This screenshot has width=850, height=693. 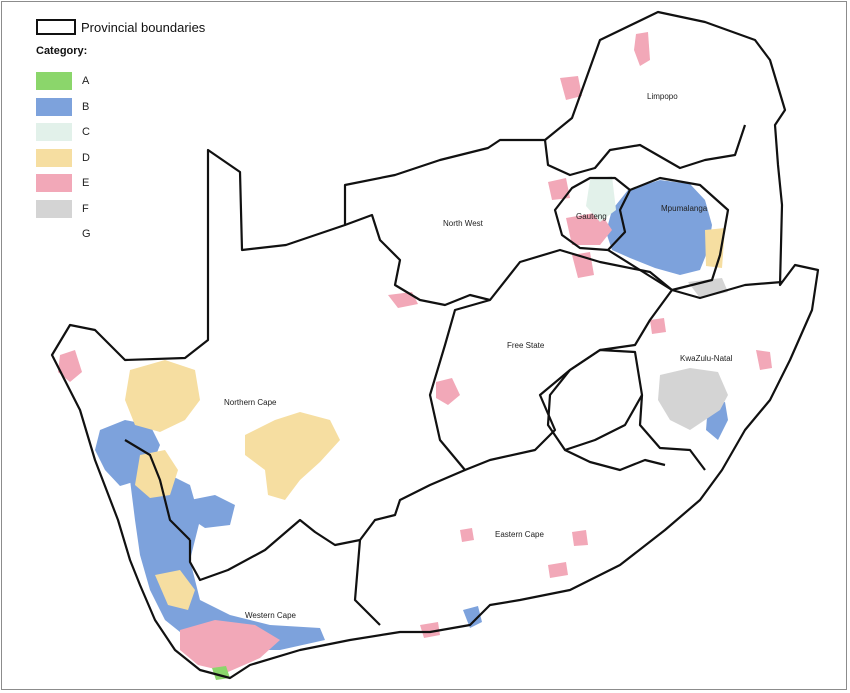 I want to click on boundary-gauteng, so click(x=592, y=214).